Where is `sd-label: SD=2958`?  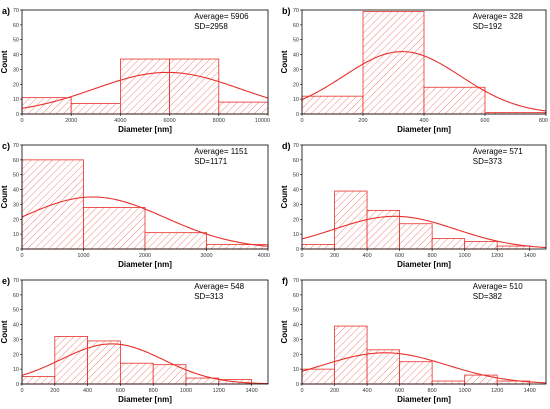
sd-label: SD=2958 is located at coordinates (211, 26).